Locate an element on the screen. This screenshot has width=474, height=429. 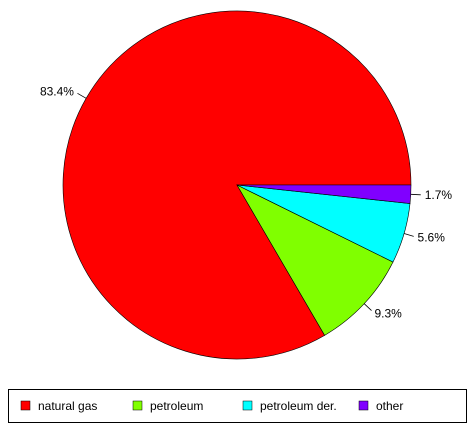
legend-label-petroleum-der: petroleum der. is located at coordinates (298, 406).